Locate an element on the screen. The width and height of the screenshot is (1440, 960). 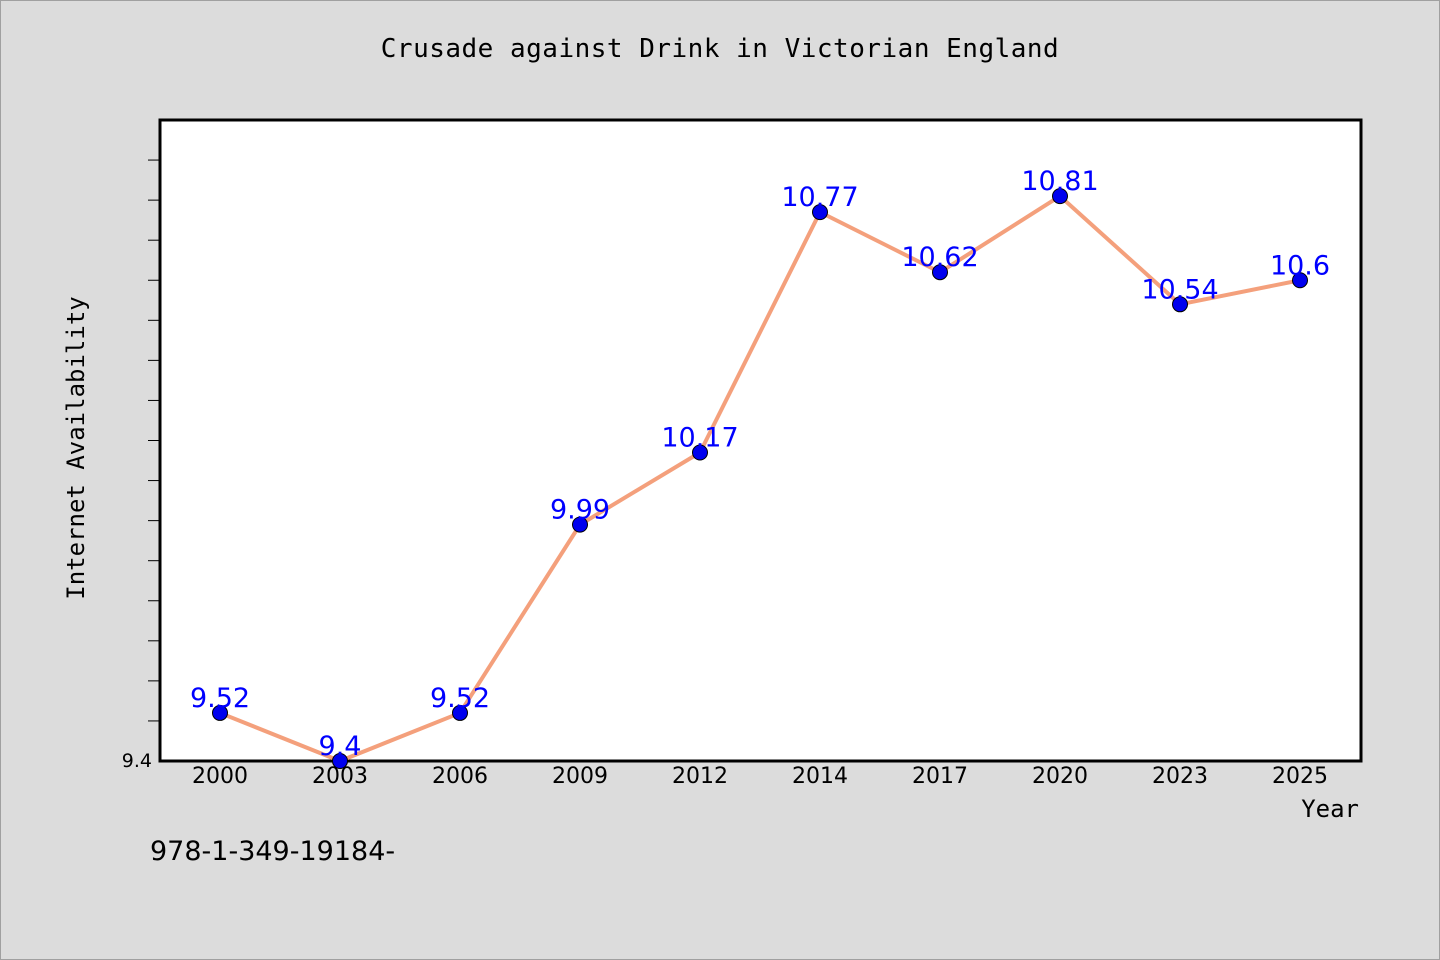
y-axis-label: Internet Availability is located at coordinates (76, 447).